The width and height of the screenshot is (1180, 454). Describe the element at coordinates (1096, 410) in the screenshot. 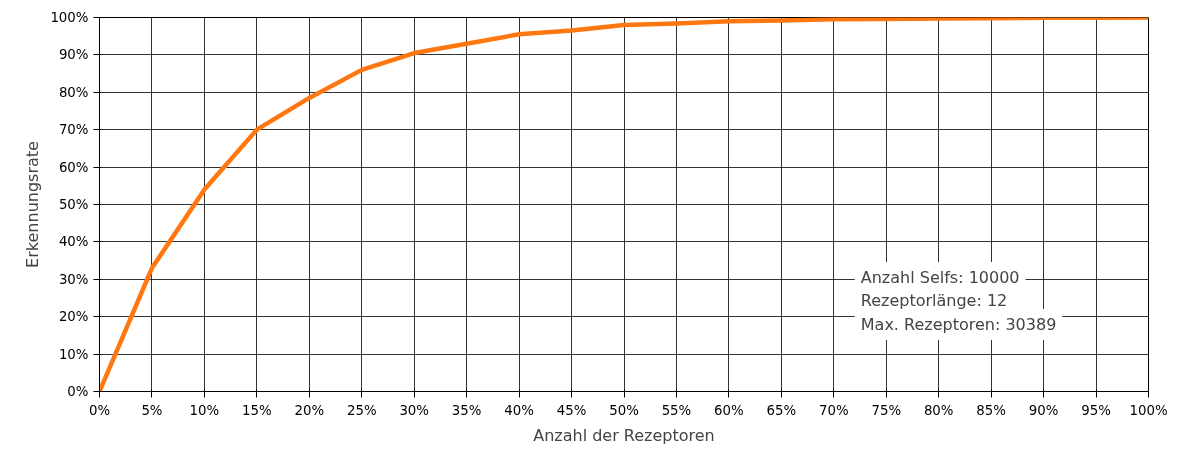

I see `x-tick-label: 95%` at that location.